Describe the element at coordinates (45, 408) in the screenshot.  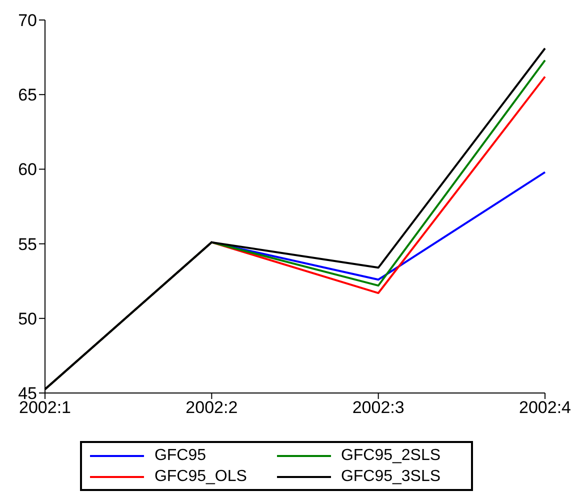
I see `x-tick-label: 2002:1` at that location.